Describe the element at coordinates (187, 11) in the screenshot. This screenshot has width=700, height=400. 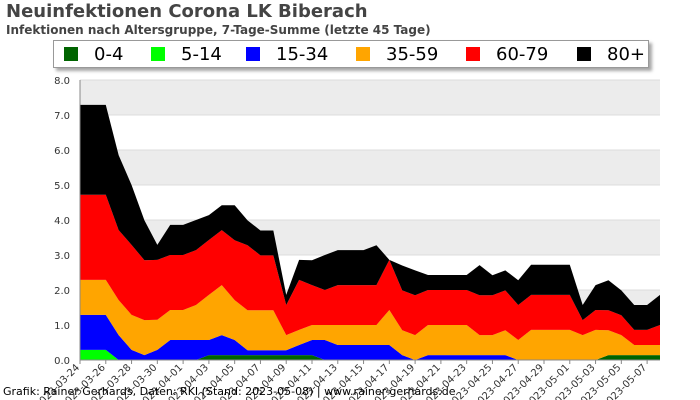
I see `chart-title: Neuinfektionen Corona LK Biberach` at that location.